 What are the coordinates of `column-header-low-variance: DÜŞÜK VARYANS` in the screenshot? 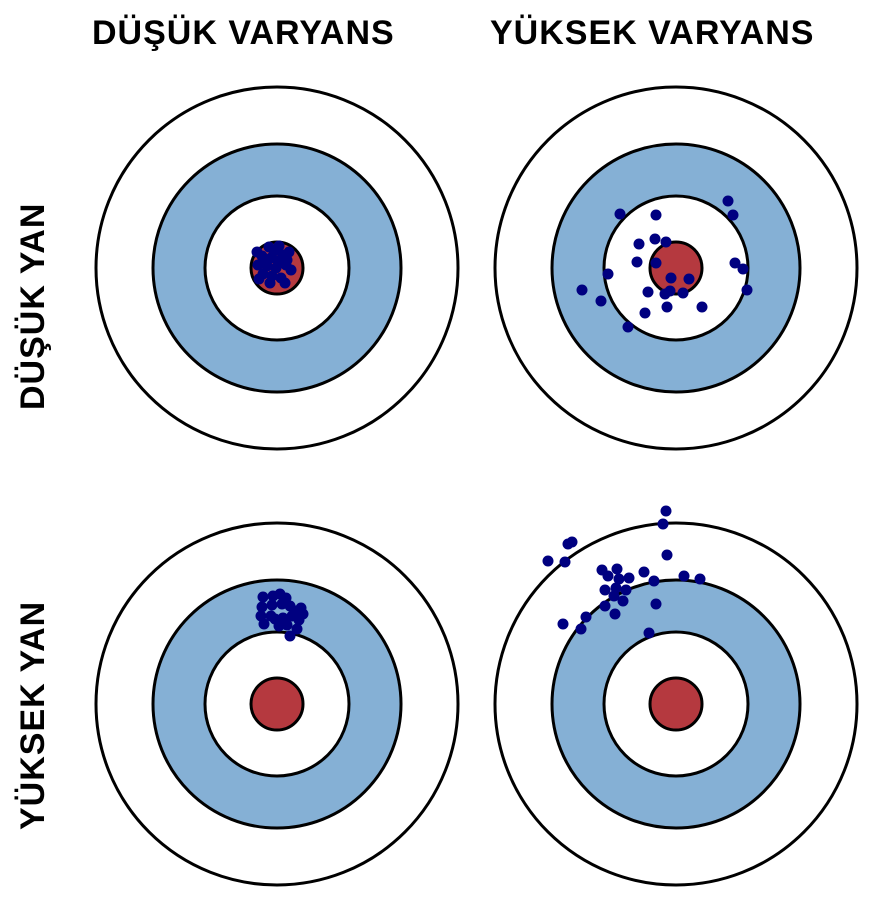 It's located at (243, 33).